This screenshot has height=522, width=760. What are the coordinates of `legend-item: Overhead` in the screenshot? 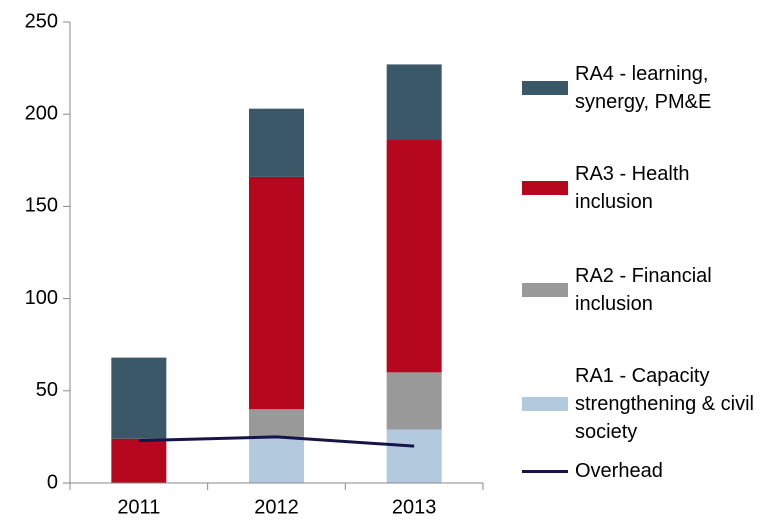 It's located at (641, 471).